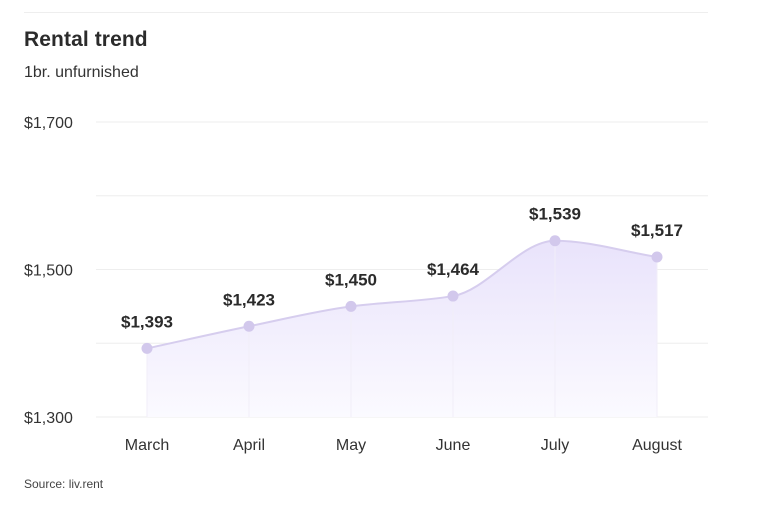 Image resolution: width=767 pixels, height=511 pixels. What do you see at coordinates (351, 279) in the screenshot?
I see `data-label: $1,450` at bounding box center [351, 279].